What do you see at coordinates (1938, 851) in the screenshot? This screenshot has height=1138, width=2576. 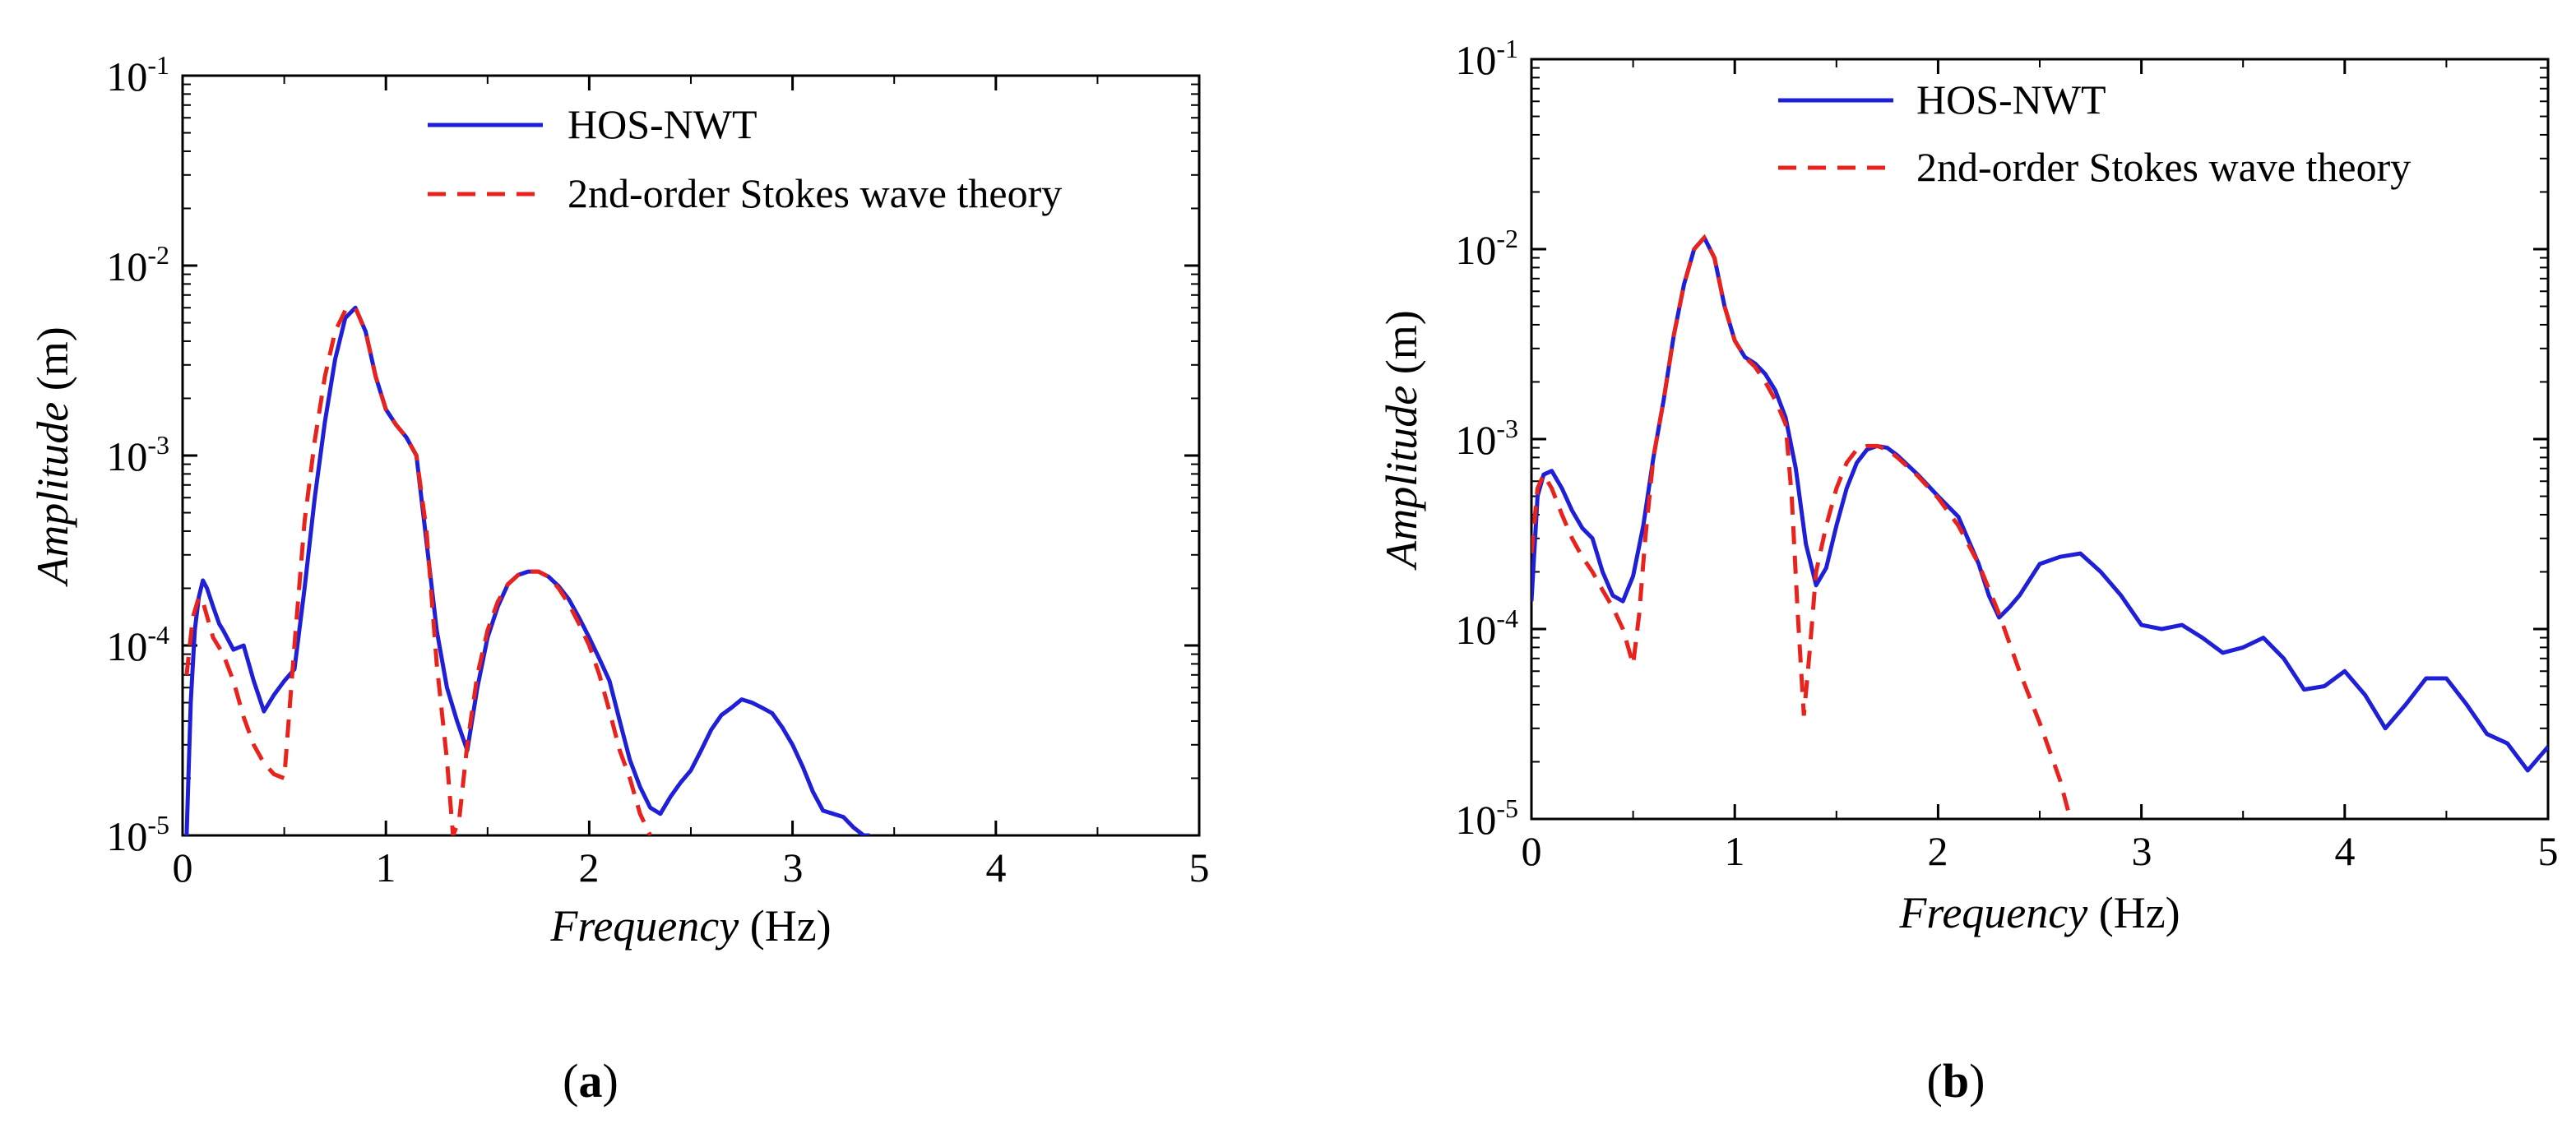 I see `chart-b-xtick-label: 2` at bounding box center [1938, 851].